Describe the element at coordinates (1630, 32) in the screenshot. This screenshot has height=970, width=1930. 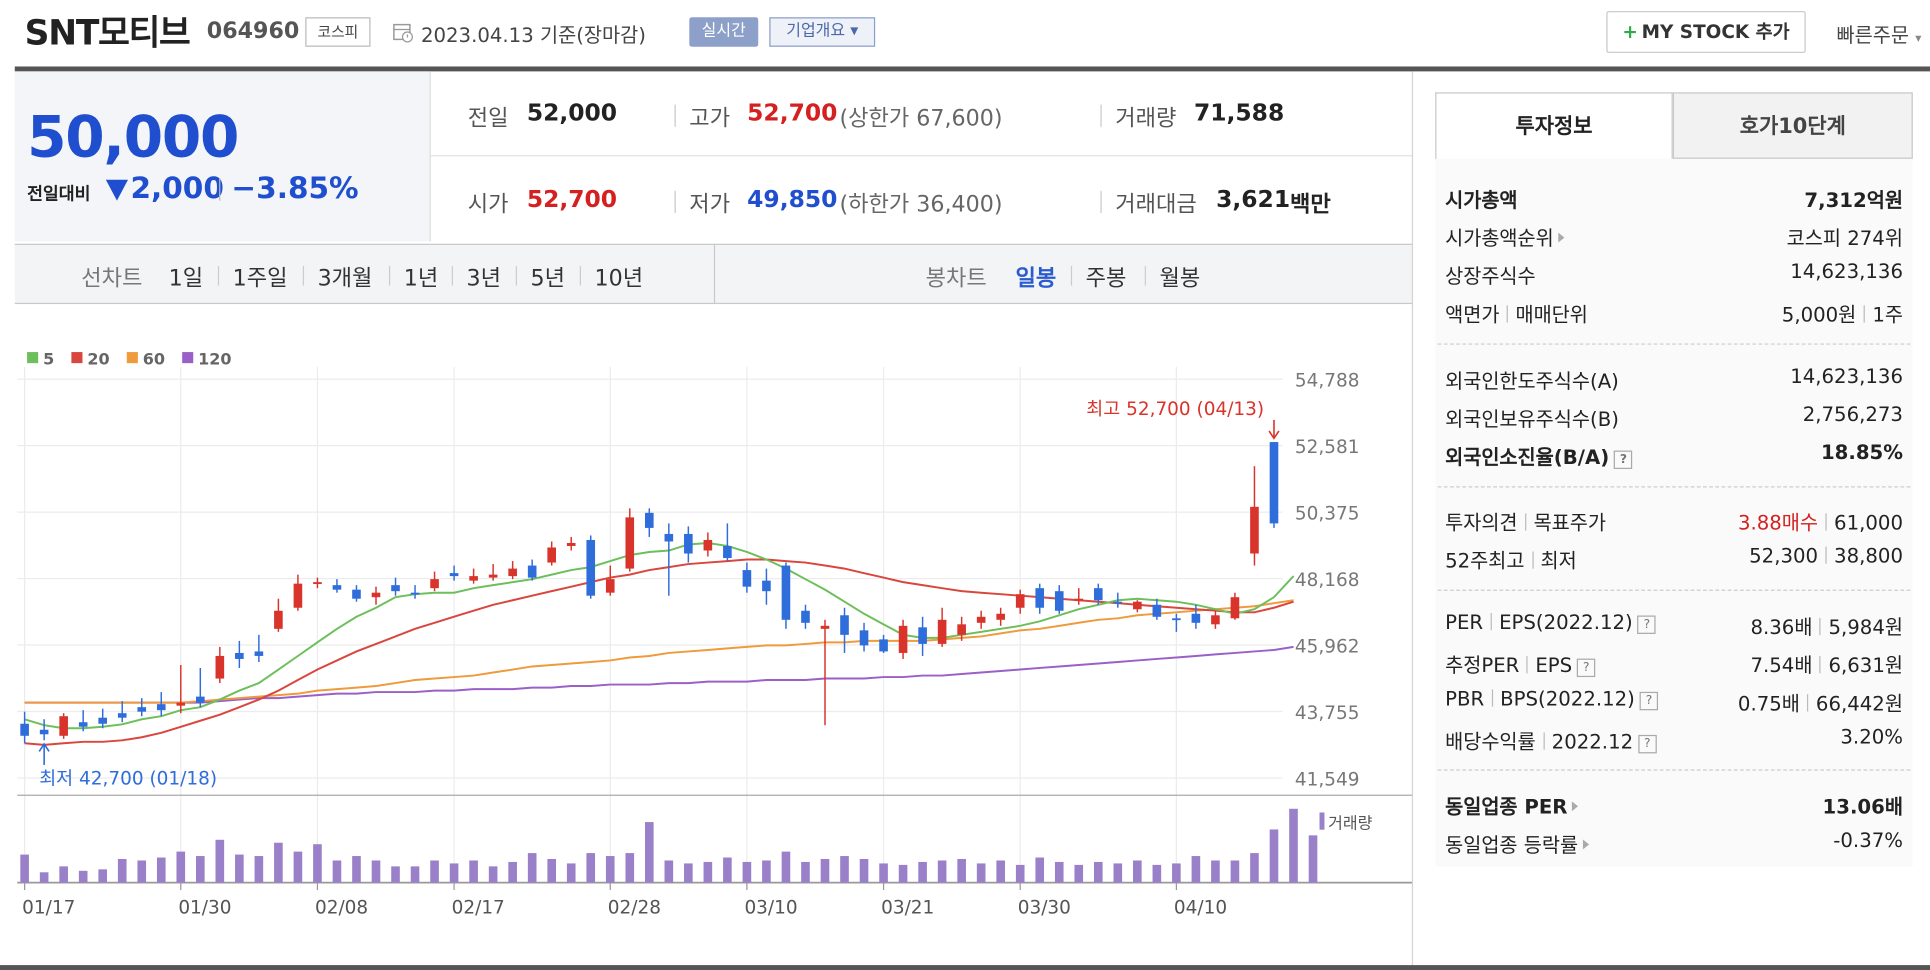
I see `plus-icon: +` at that location.